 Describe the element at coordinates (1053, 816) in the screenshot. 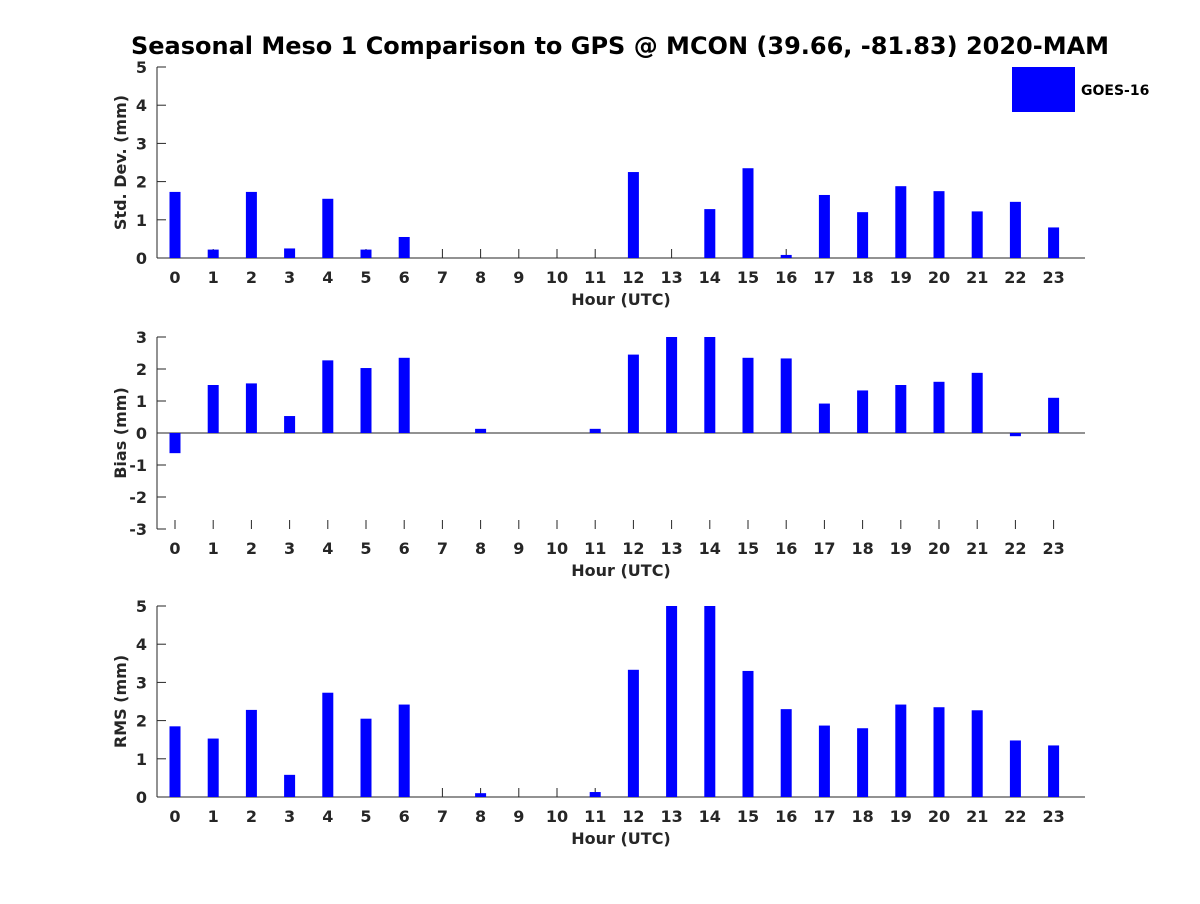

I see `rms-x-tick-label: 23` at that location.